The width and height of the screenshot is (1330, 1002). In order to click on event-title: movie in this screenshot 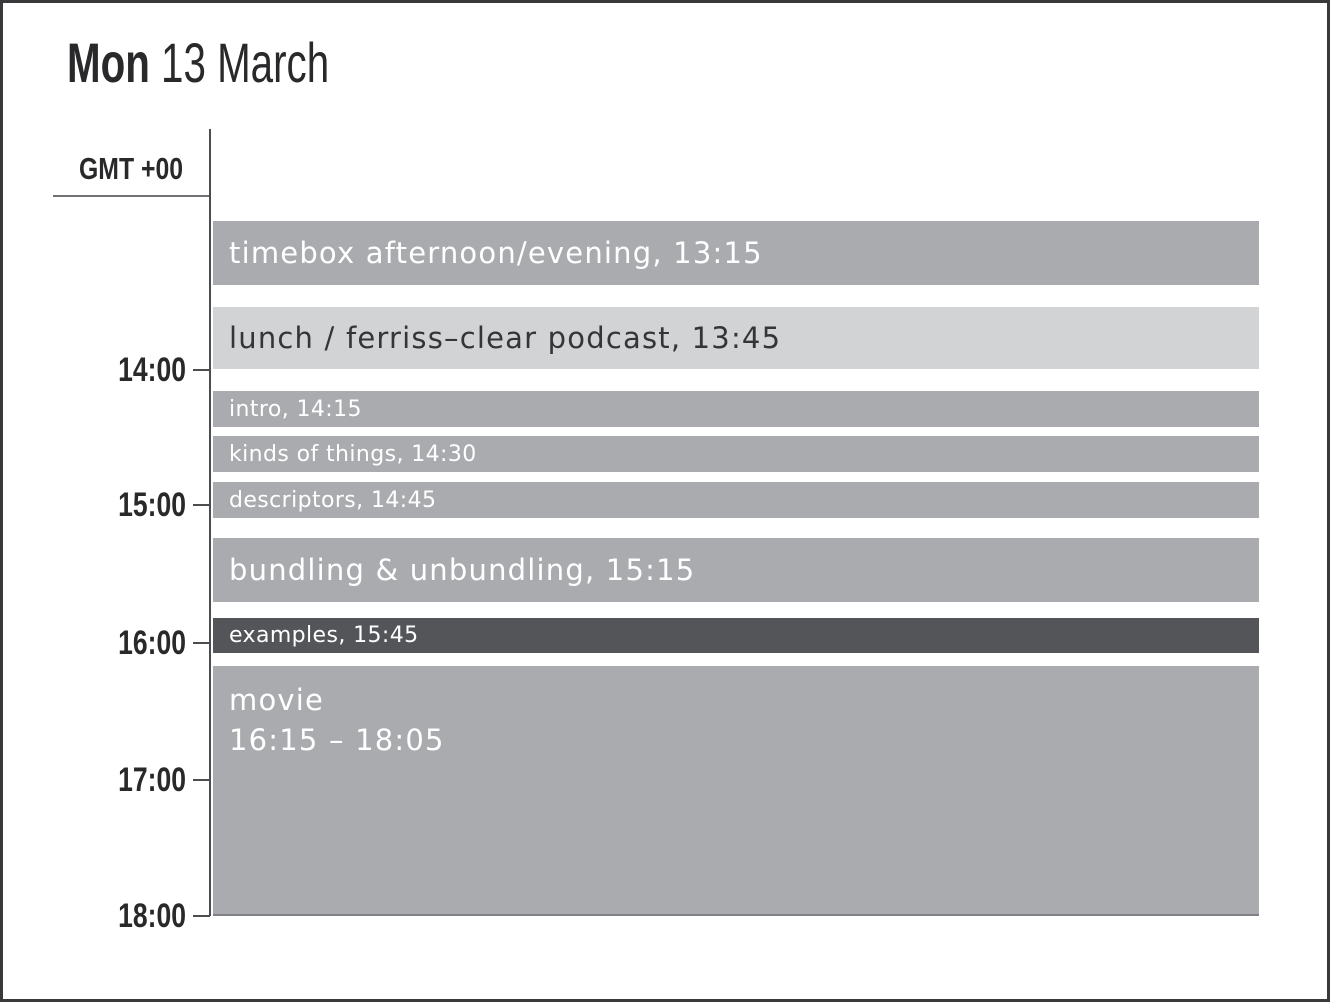, I will do `click(277, 700)`.